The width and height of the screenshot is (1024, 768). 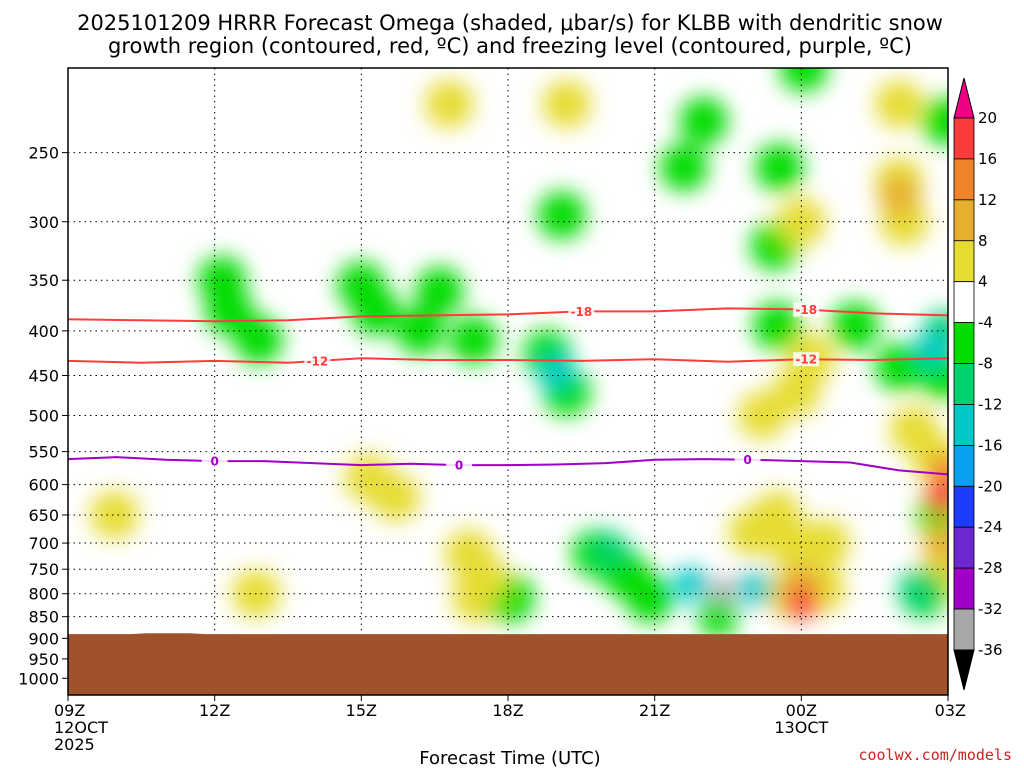 I want to click on colorbar-label--20: -20, so click(x=990, y=486).